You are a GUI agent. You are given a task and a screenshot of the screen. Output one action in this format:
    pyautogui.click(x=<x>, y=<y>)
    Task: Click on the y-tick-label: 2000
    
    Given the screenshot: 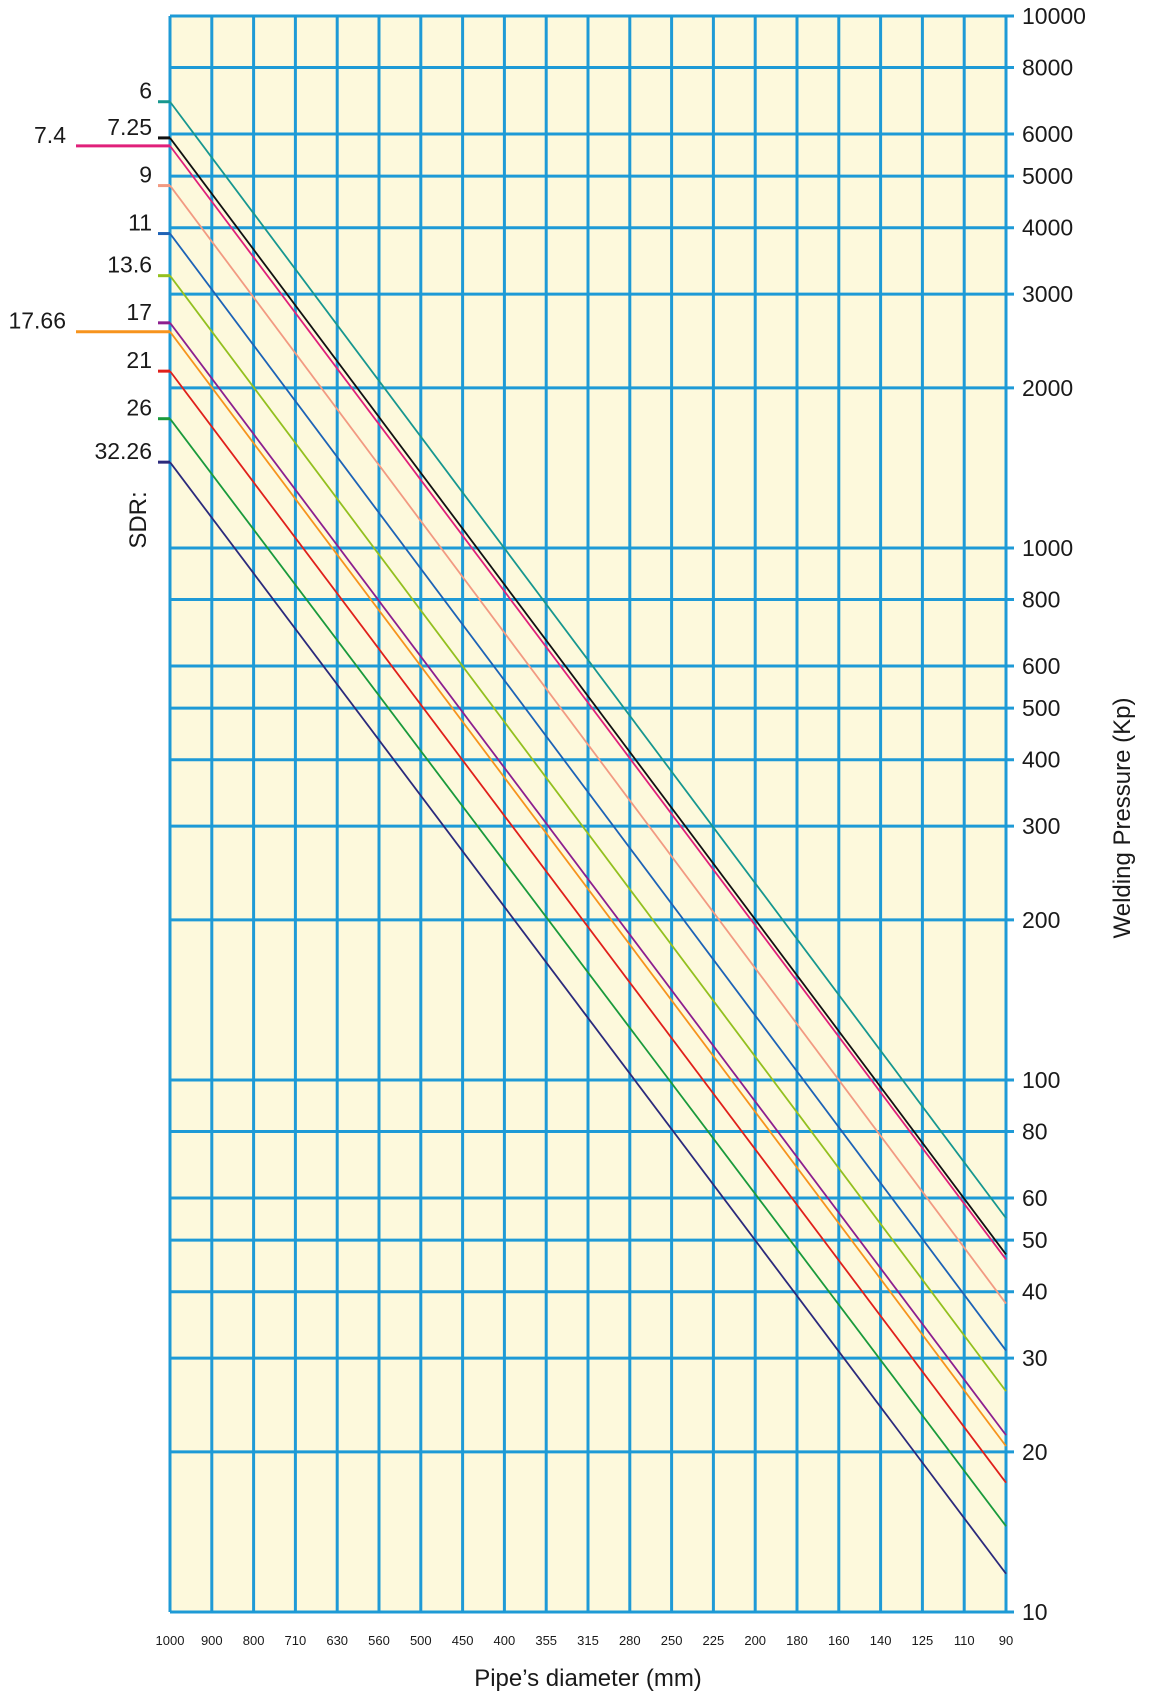 What is the action you would take?
    pyautogui.click(x=1047, y=388)
    